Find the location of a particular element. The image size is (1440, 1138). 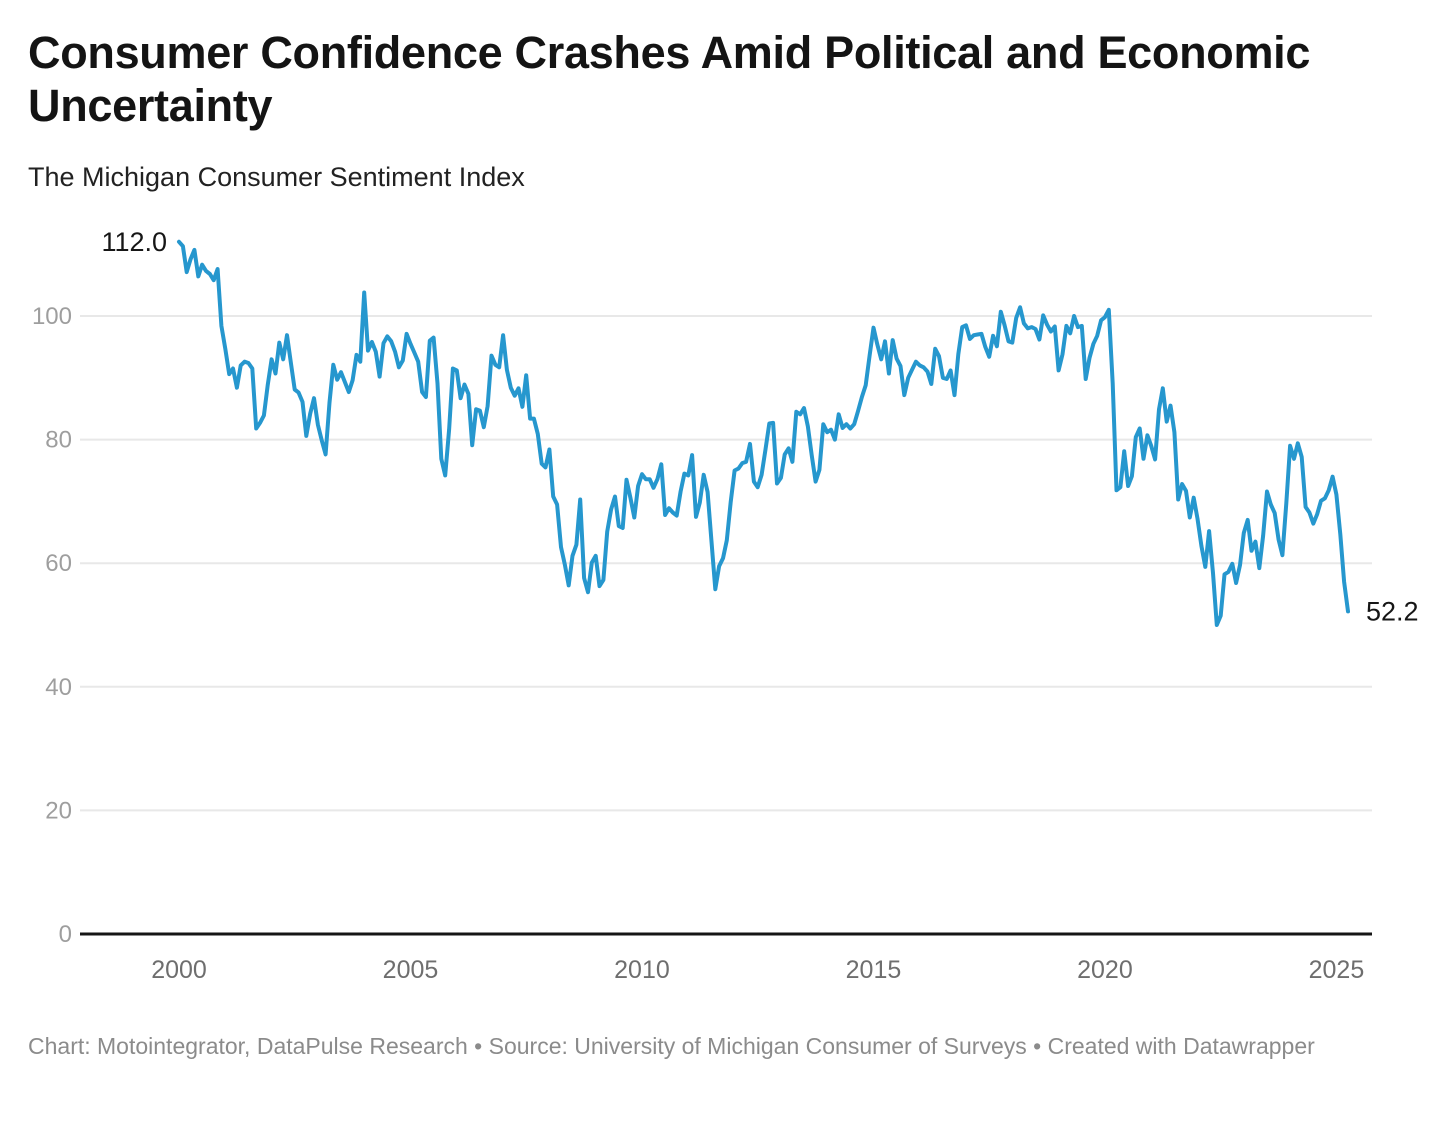

x-tick-label: 2000 is located at coordinates (179, 970).